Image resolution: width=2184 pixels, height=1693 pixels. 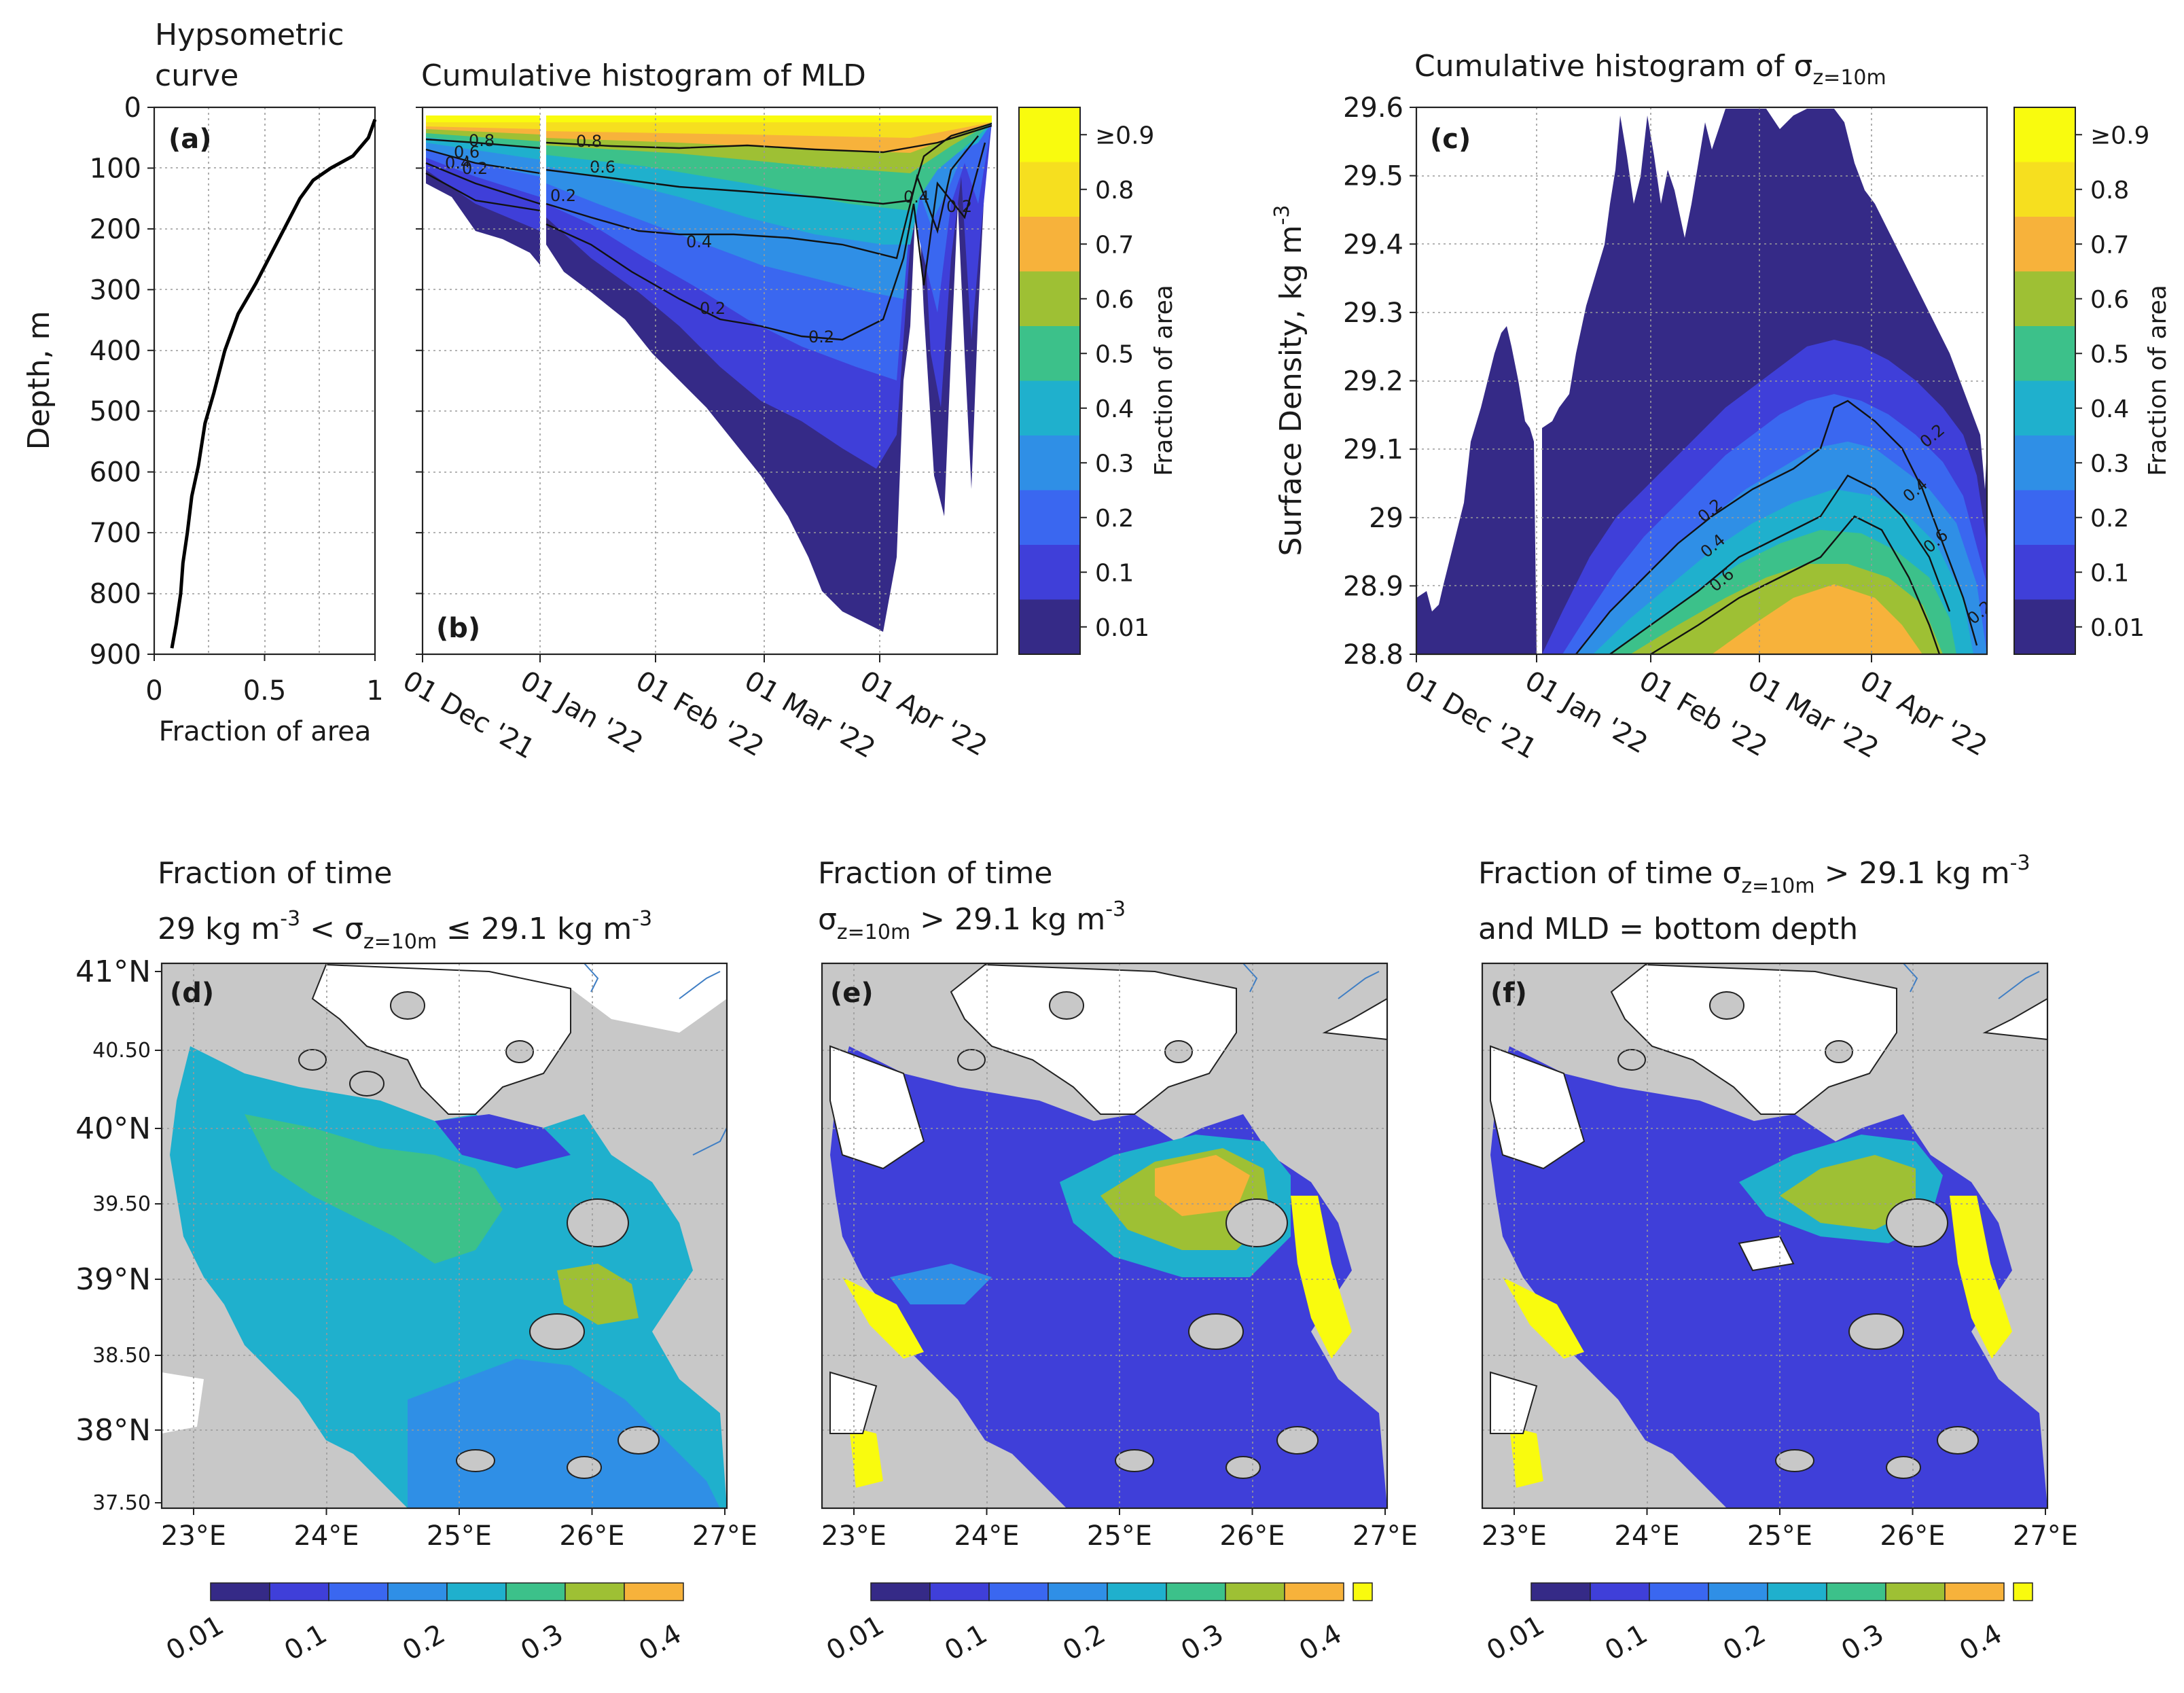 I want to click on mld-contours, so click(x=708, y=231).